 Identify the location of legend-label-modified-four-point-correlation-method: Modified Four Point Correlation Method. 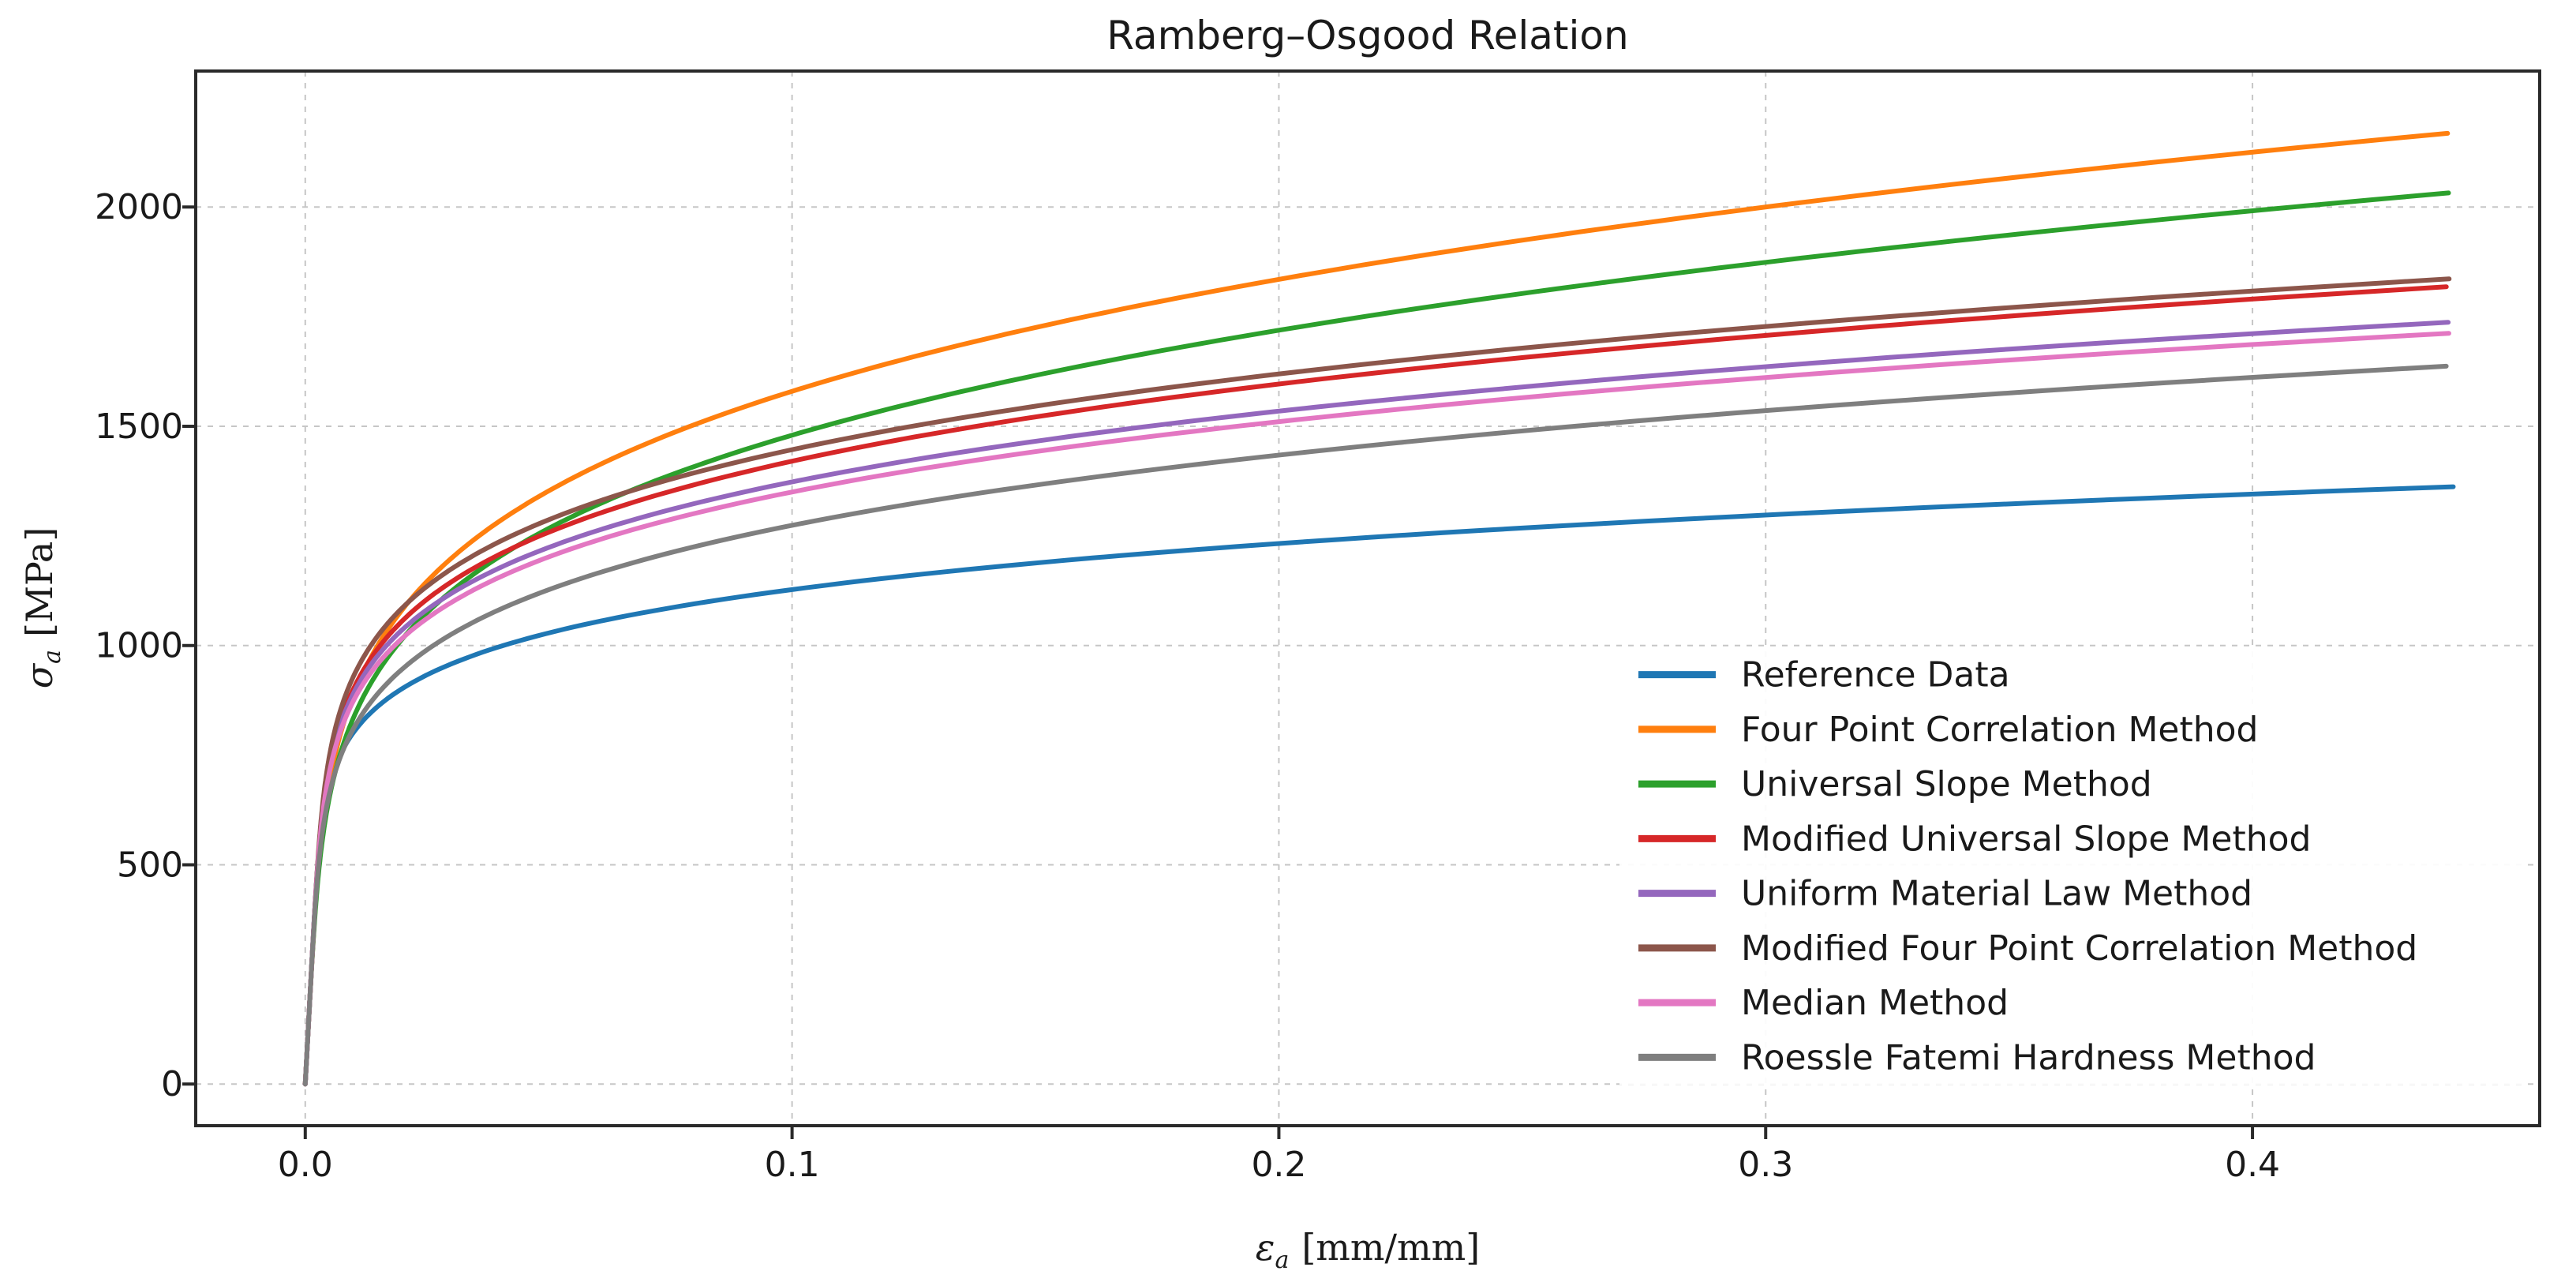
(2079, 949).